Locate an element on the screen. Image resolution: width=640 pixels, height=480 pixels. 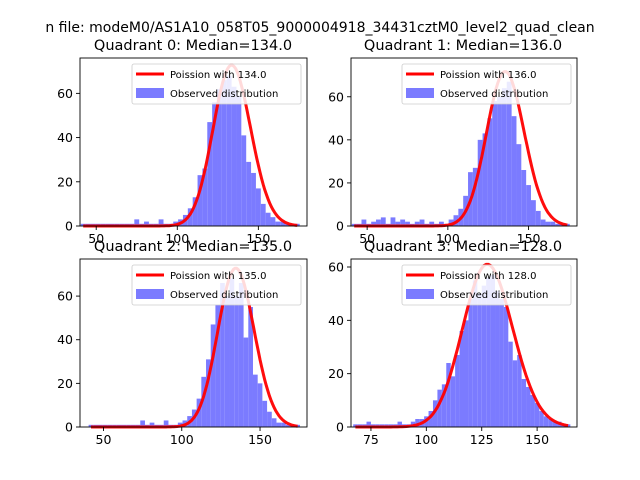
y-tick-label: 20 is located at coordinates (336, 182).